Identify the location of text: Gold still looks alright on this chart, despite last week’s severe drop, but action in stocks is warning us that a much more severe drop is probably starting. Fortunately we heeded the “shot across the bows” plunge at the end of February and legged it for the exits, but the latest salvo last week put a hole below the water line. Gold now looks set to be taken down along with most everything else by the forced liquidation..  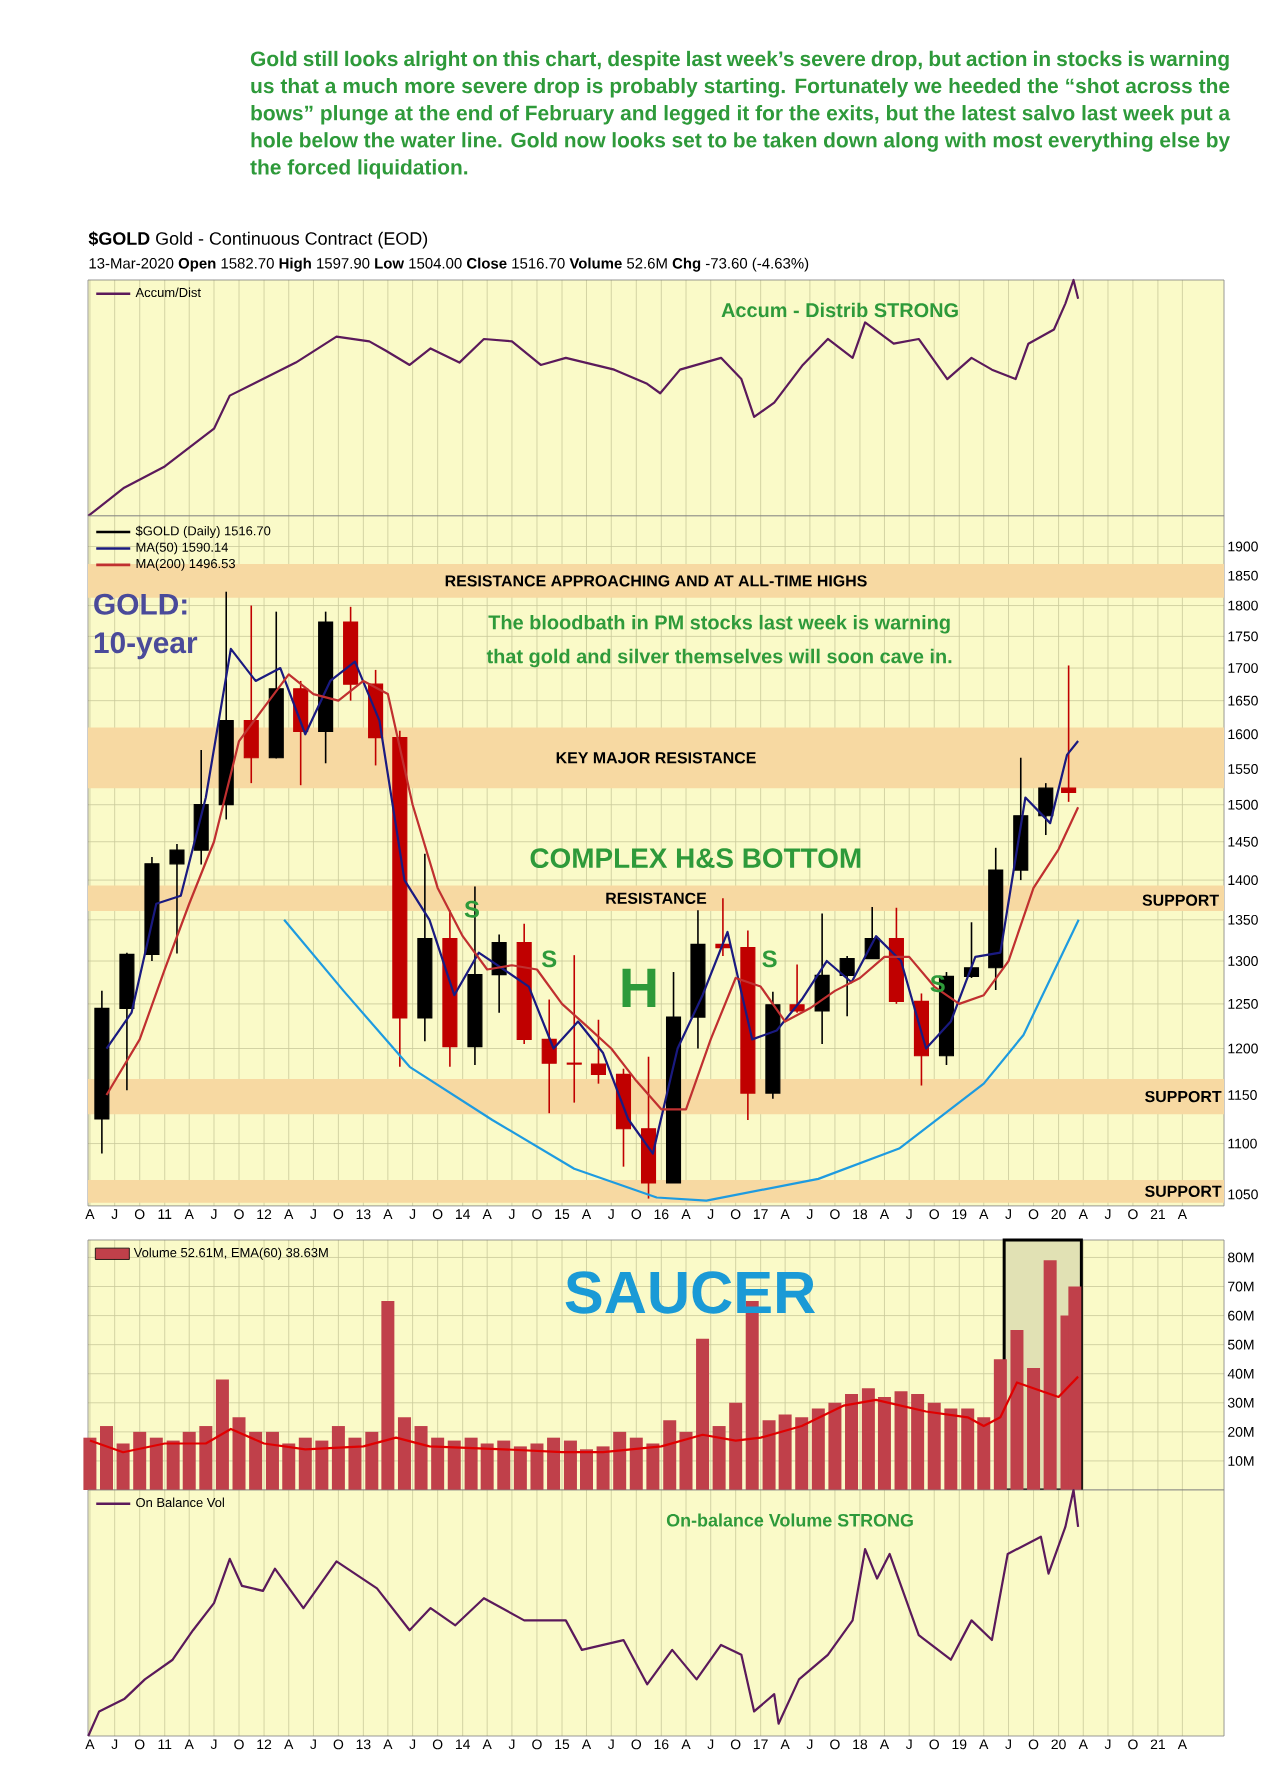
(740, 114).